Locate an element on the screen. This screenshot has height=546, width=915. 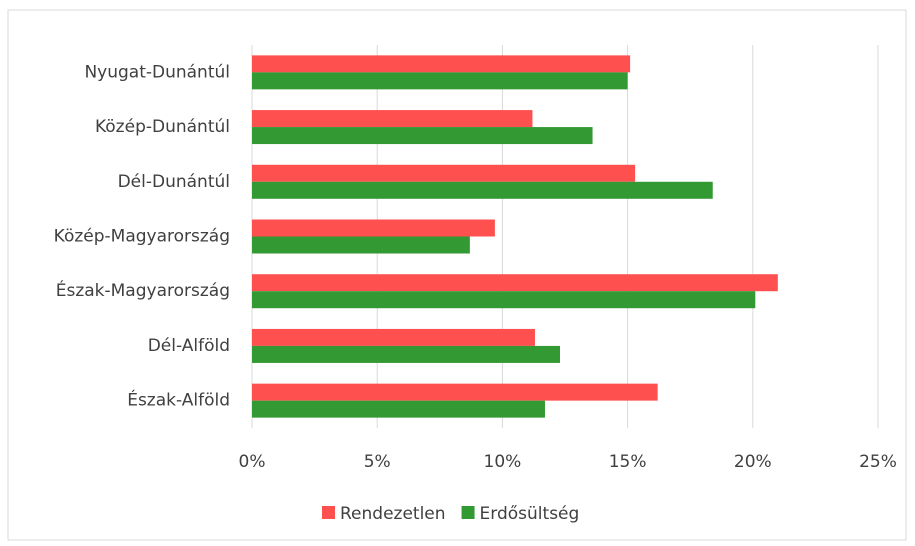
y-tick-label: Dél-Alföld is located at coordinates (189, 346).